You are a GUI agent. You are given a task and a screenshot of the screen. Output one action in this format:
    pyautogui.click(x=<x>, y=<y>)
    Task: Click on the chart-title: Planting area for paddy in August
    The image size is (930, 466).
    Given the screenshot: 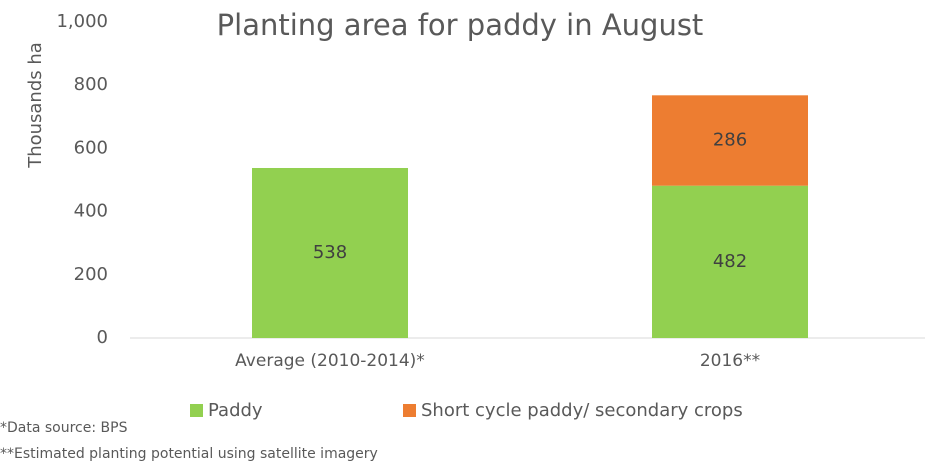 What is the action you would take?
    pyautogui.click(x=460, y=25)
    